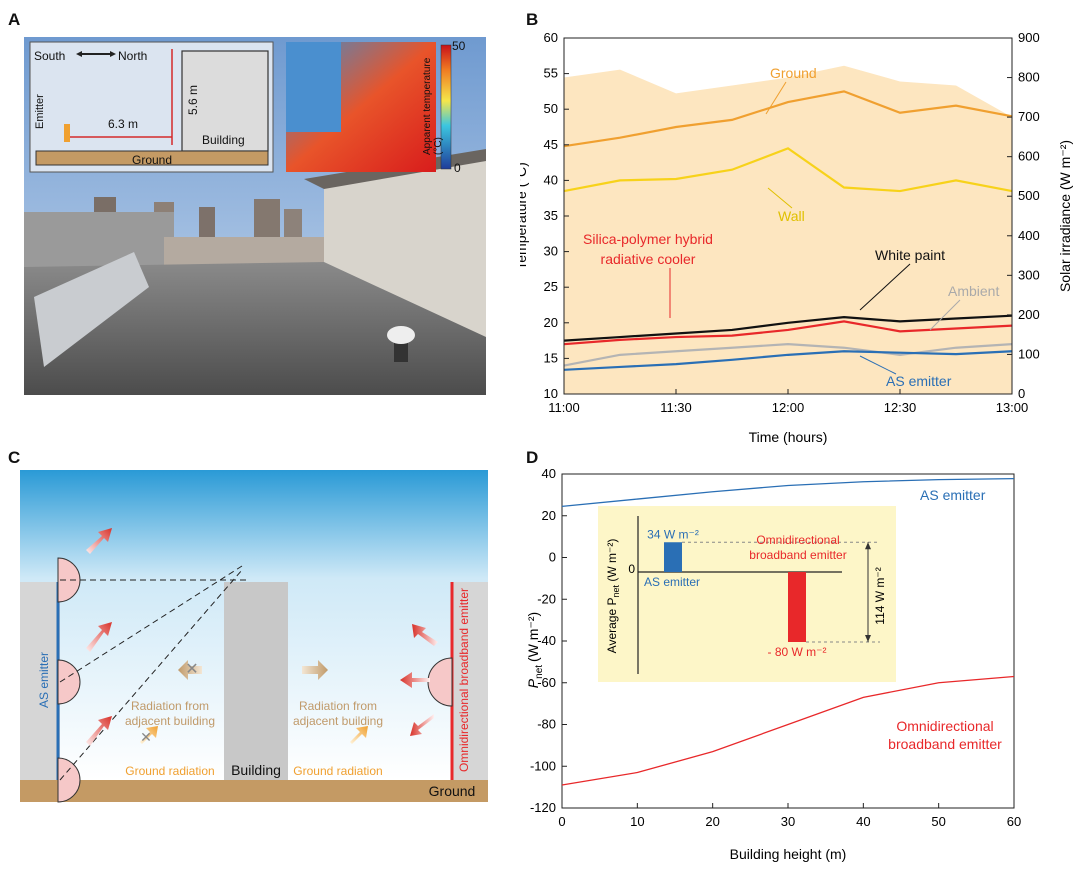 This screenshot has width=1080, height=872. Describe the element at coordinates (223, 140) in the screenshot. I see `inset-building: Building` at that location.